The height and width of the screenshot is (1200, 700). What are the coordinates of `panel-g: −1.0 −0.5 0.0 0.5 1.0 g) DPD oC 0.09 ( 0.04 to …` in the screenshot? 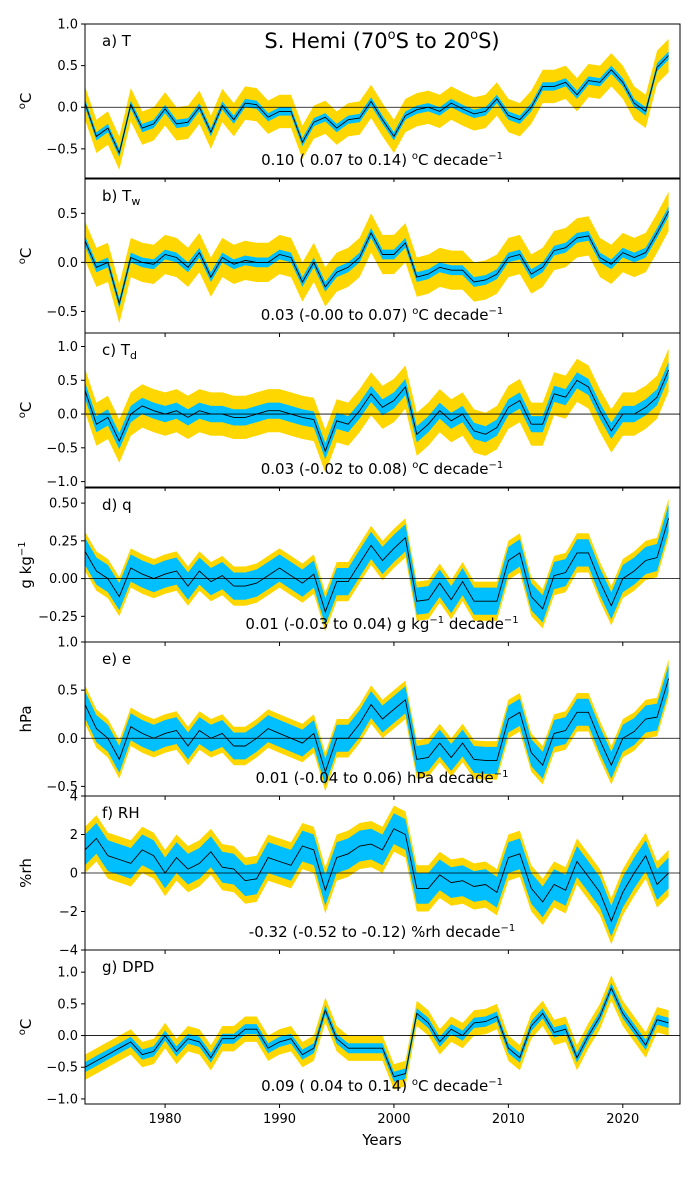 It's located at (349, 1028).